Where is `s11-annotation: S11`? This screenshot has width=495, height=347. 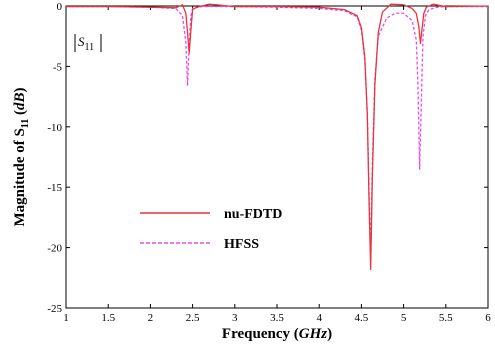 s11-annotation: S11 is located at coordinates (88, 43).